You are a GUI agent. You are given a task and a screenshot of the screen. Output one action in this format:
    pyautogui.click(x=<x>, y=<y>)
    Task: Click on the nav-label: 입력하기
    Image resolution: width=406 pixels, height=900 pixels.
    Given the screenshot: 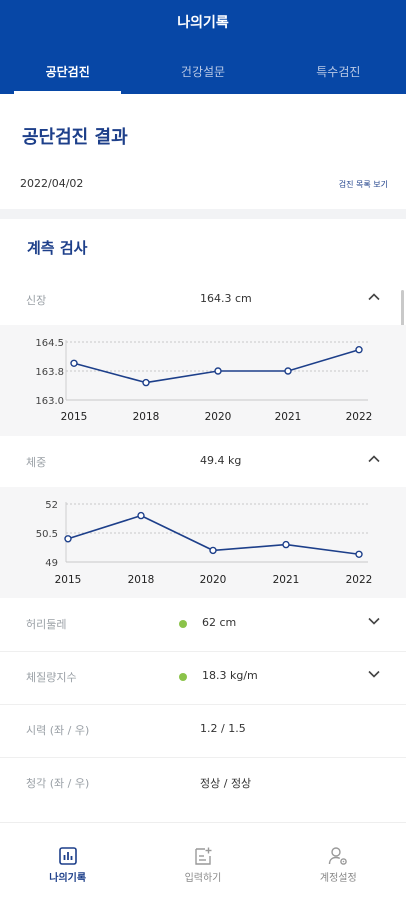 What is the action you would take?
    pyautogui.click(x=203, y=878)
    